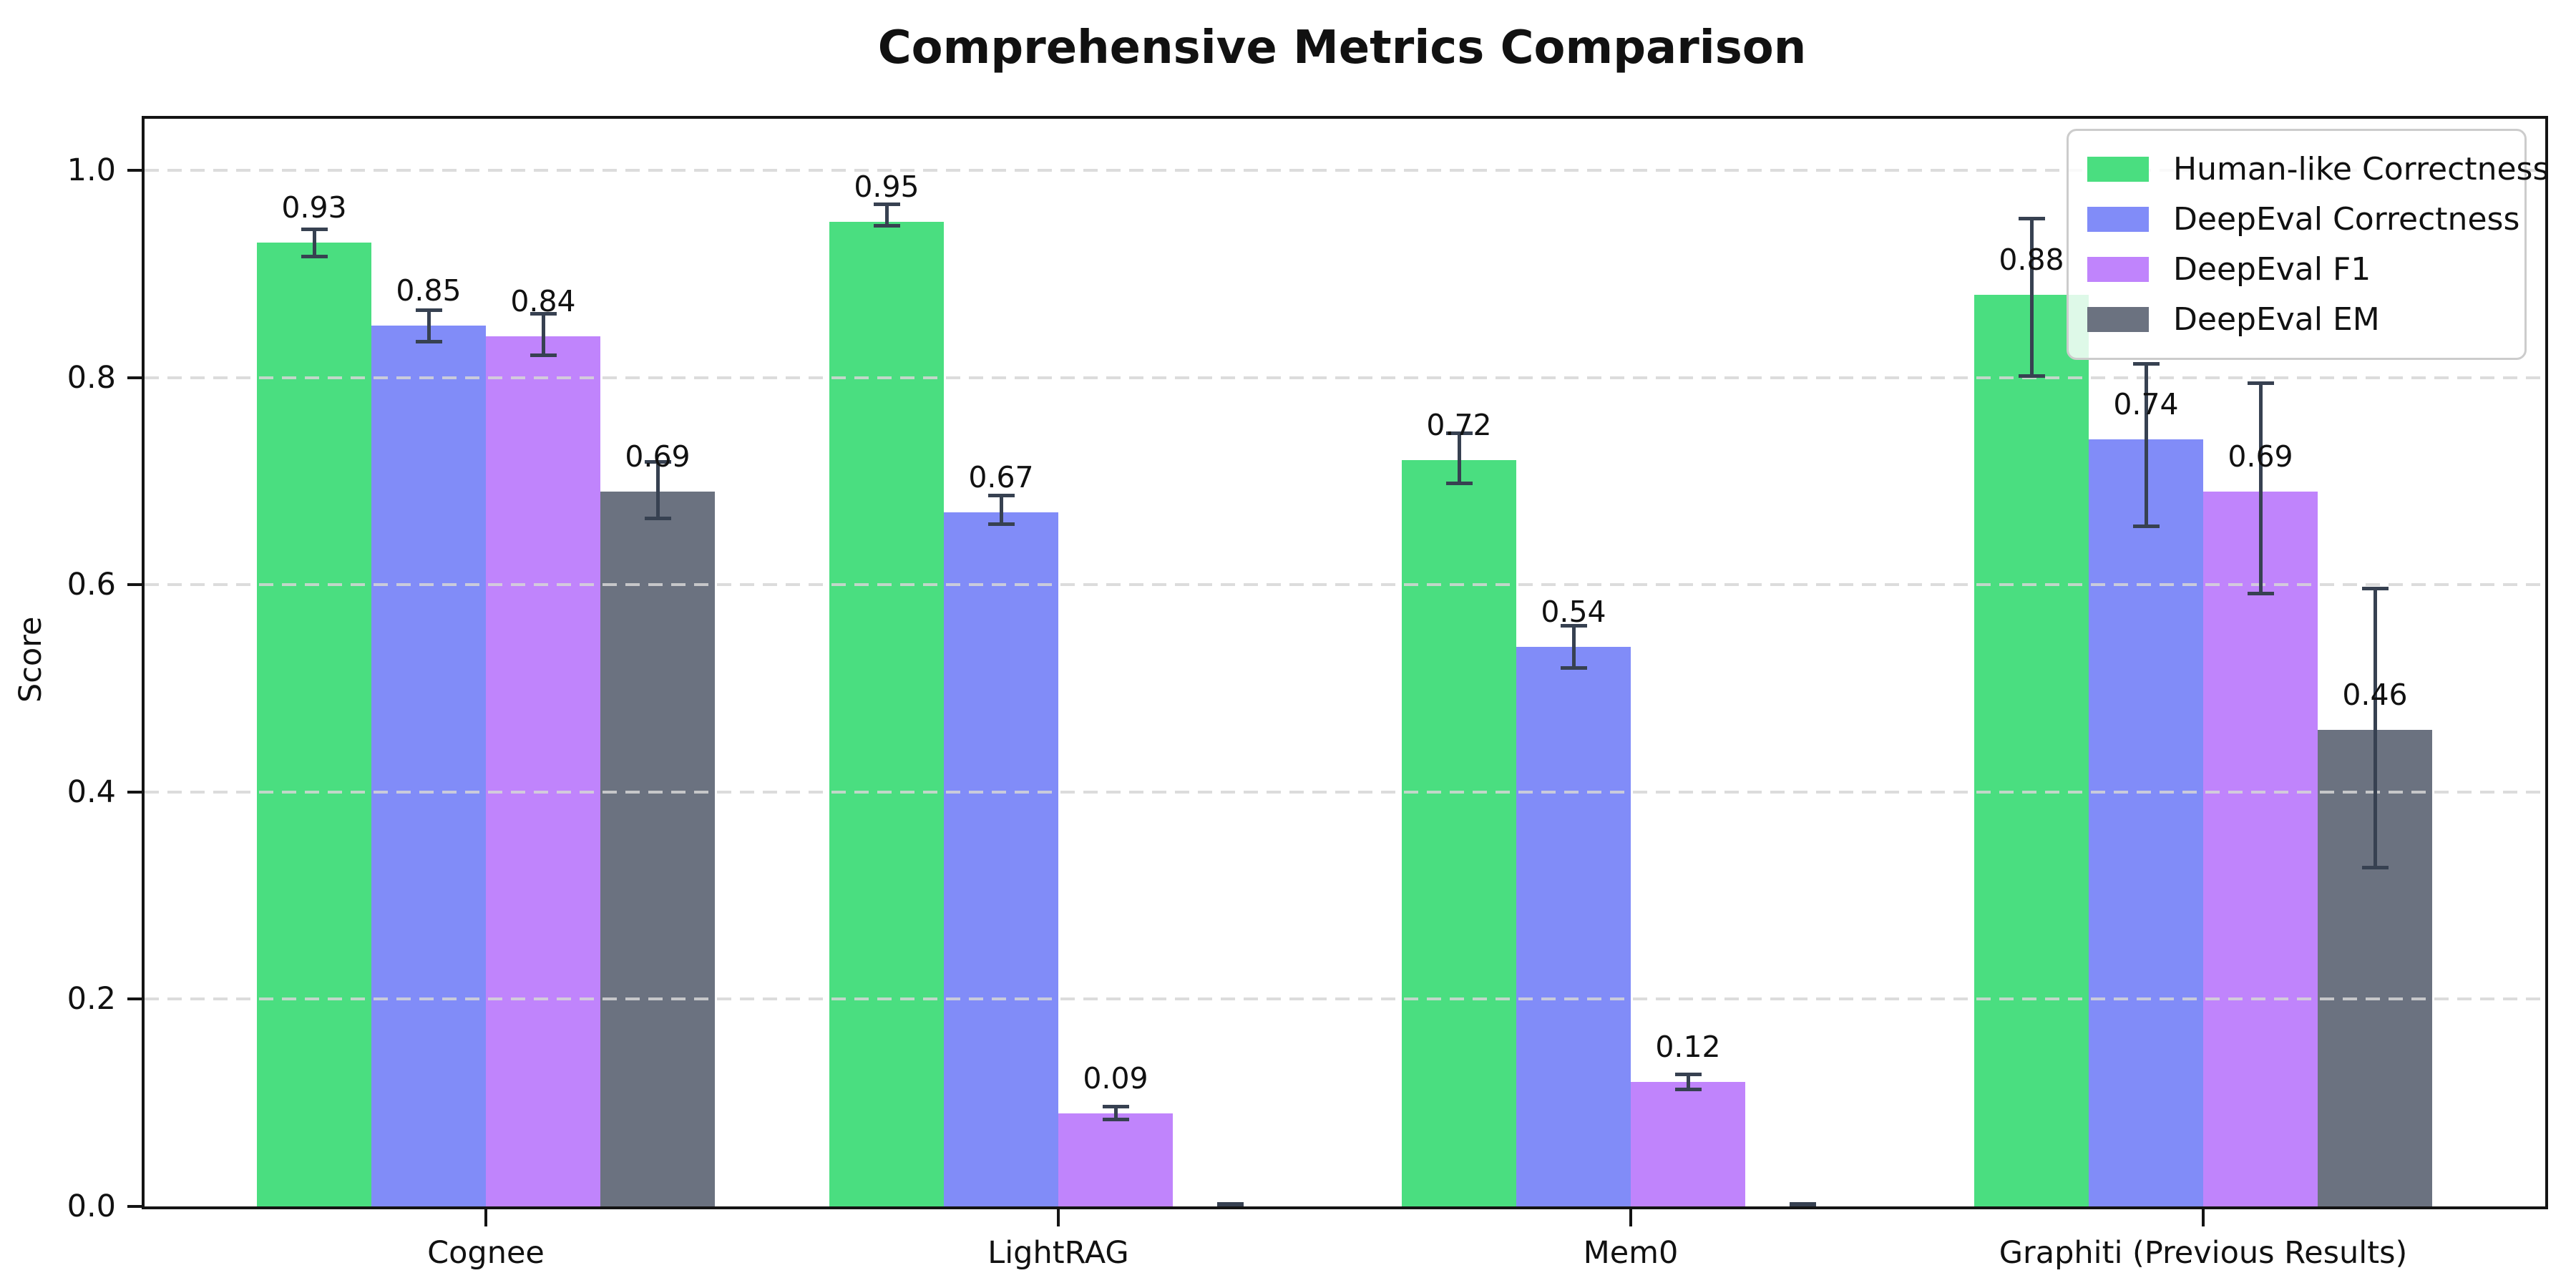  I want to click on x-tick-label-2: LightRAG, so click(1058, 1253).